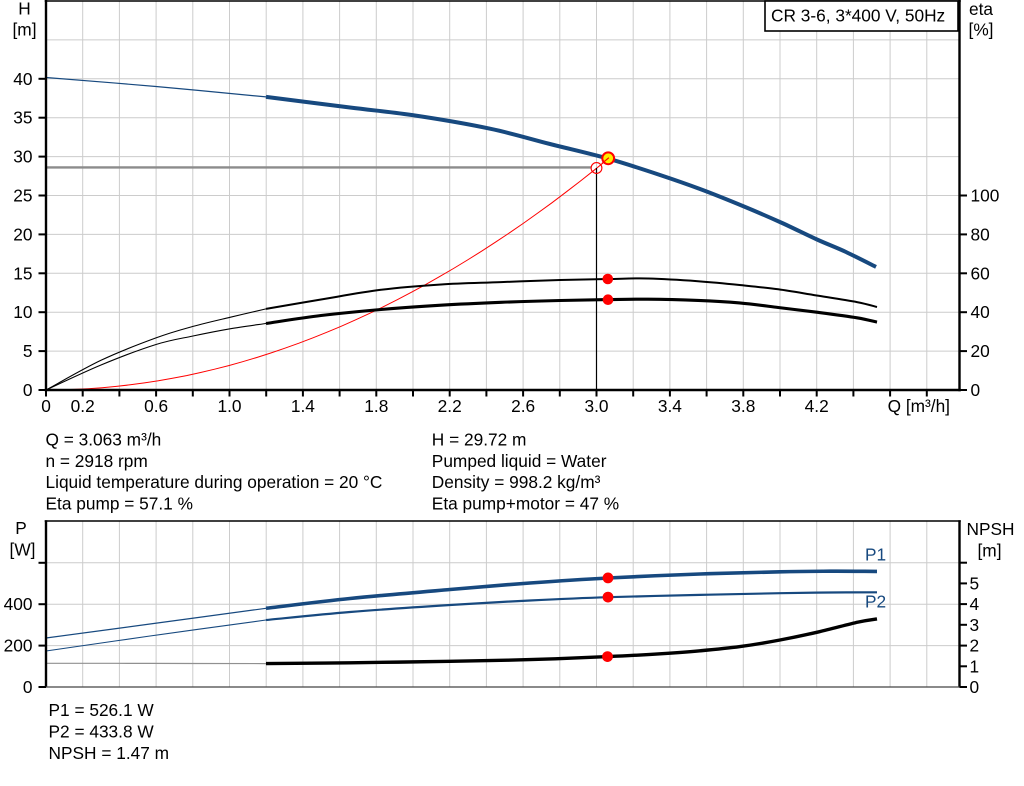  Describe the element at coordinates (303, 406) in the screenshot. I see `svg-text: 1.4` at that location.